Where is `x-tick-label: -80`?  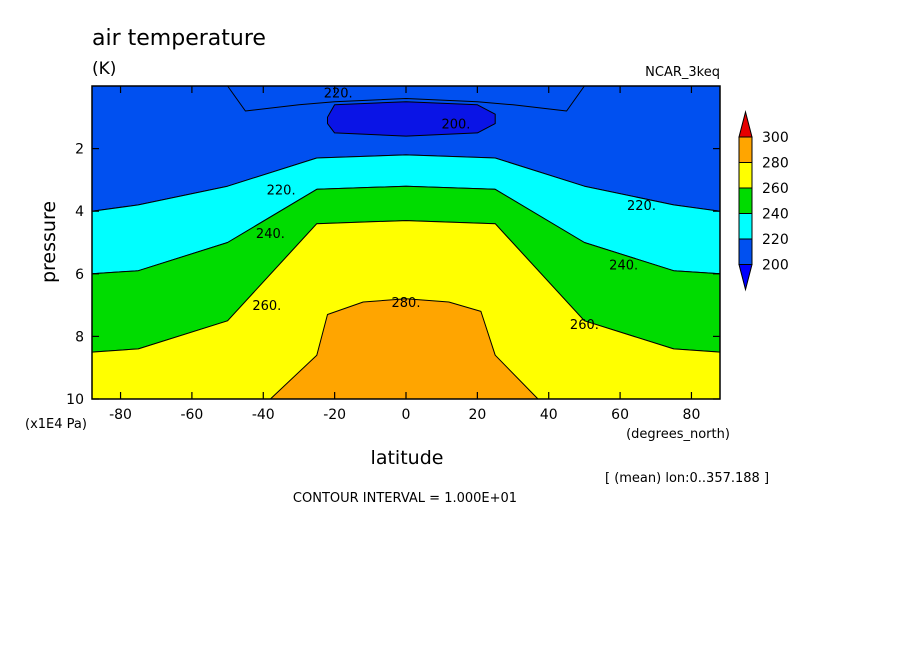 x-tick-label: -80 is located at coordinates (120, 415).